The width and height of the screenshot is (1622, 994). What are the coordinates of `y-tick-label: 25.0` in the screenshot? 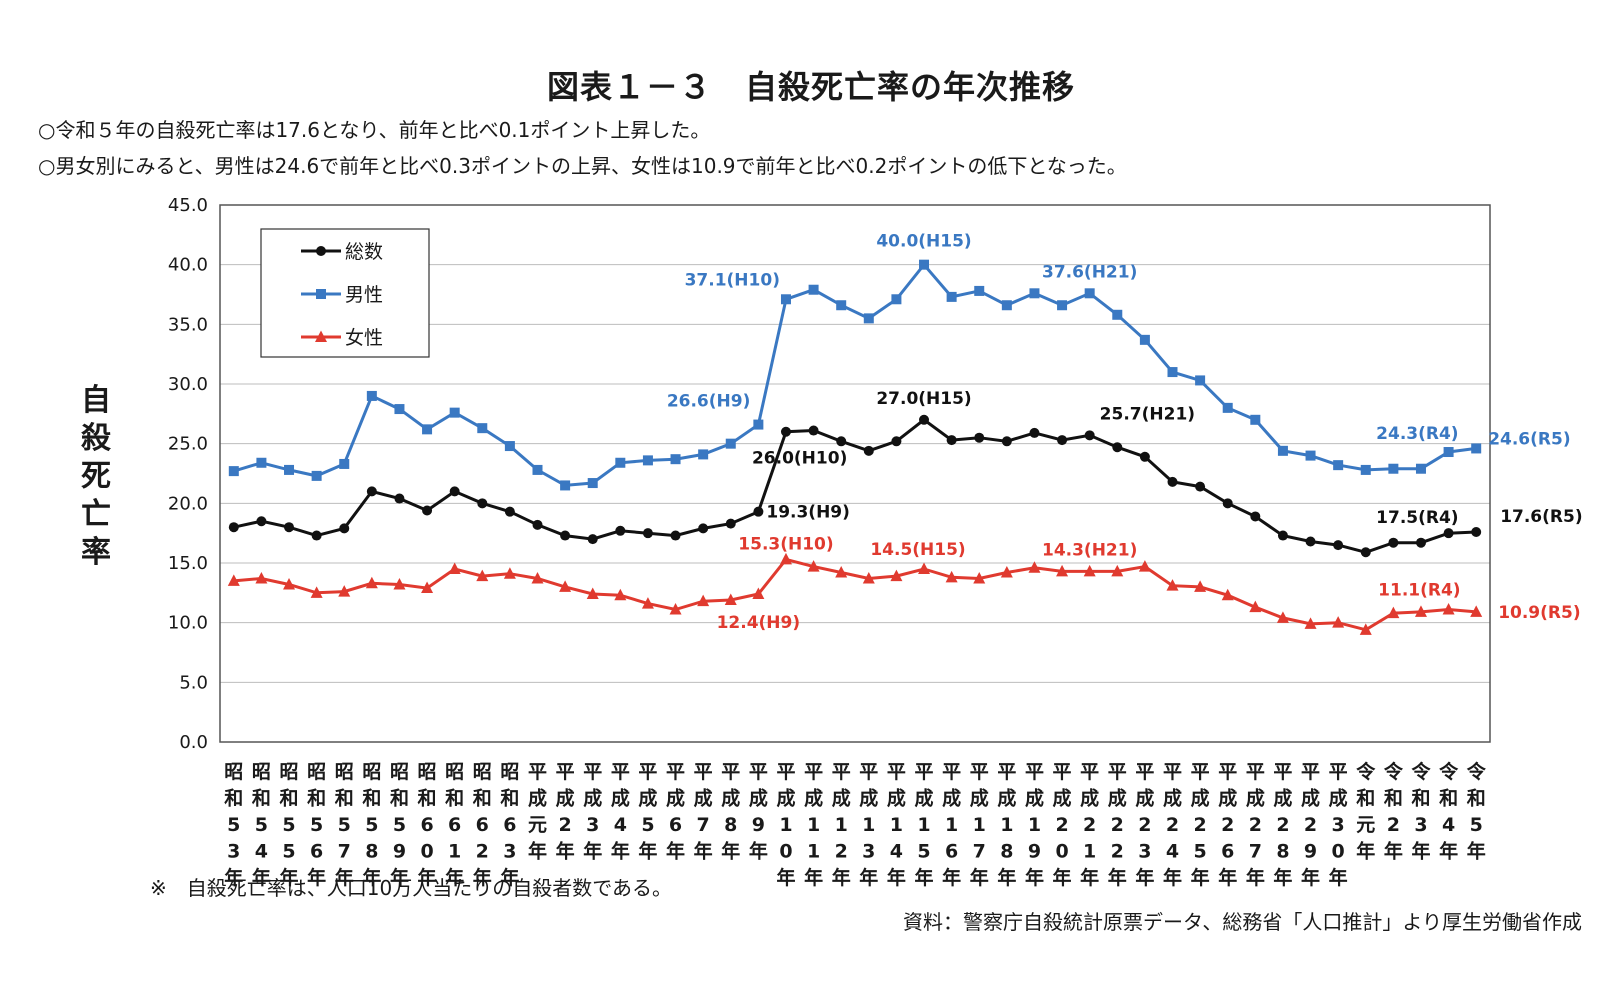 It's located at (188, 444).